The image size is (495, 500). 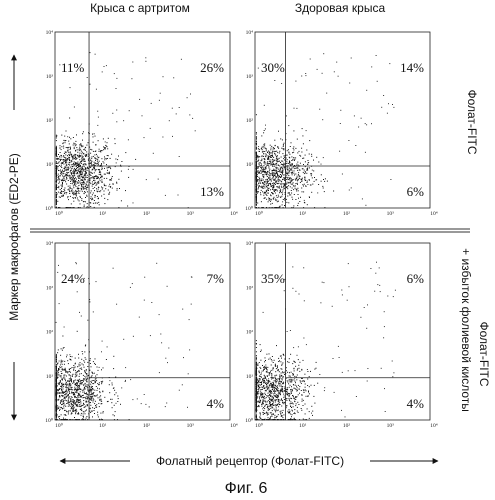 I want to click on row-label-bottom-line1: Фолат-FITC, so click(x=484, y=353).